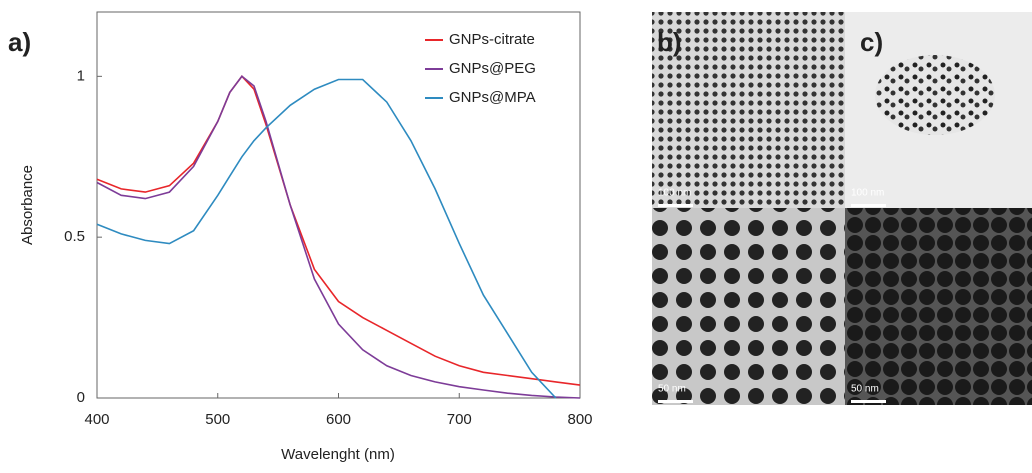 This screenshot has height=473, width=1032. What do you see at coordinates (935, 95) in the screenshot?
I see `tem-cluster` at bounding box center [935, 95].